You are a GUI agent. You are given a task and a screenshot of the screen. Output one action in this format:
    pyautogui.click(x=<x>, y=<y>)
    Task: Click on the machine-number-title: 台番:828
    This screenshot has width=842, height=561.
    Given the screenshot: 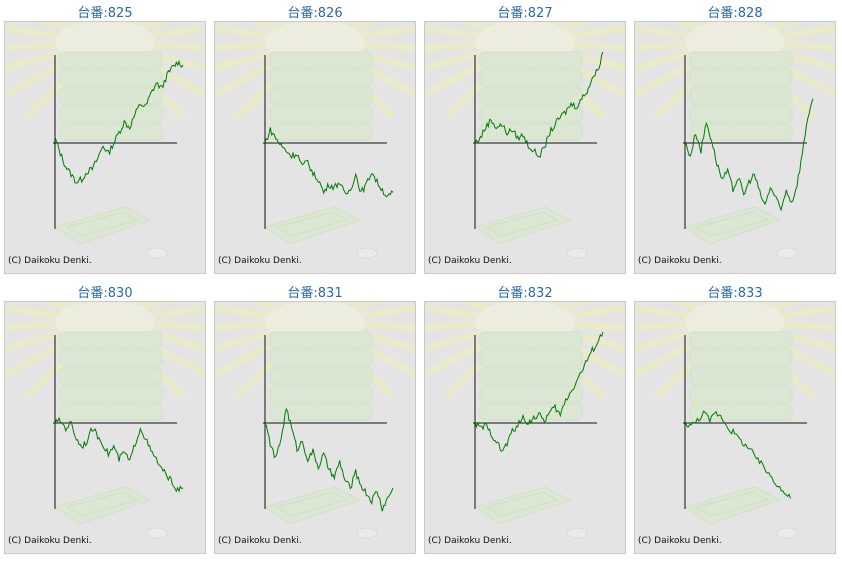 What is the action you would take?
    pyautogui.click(x=735, y=13)
    